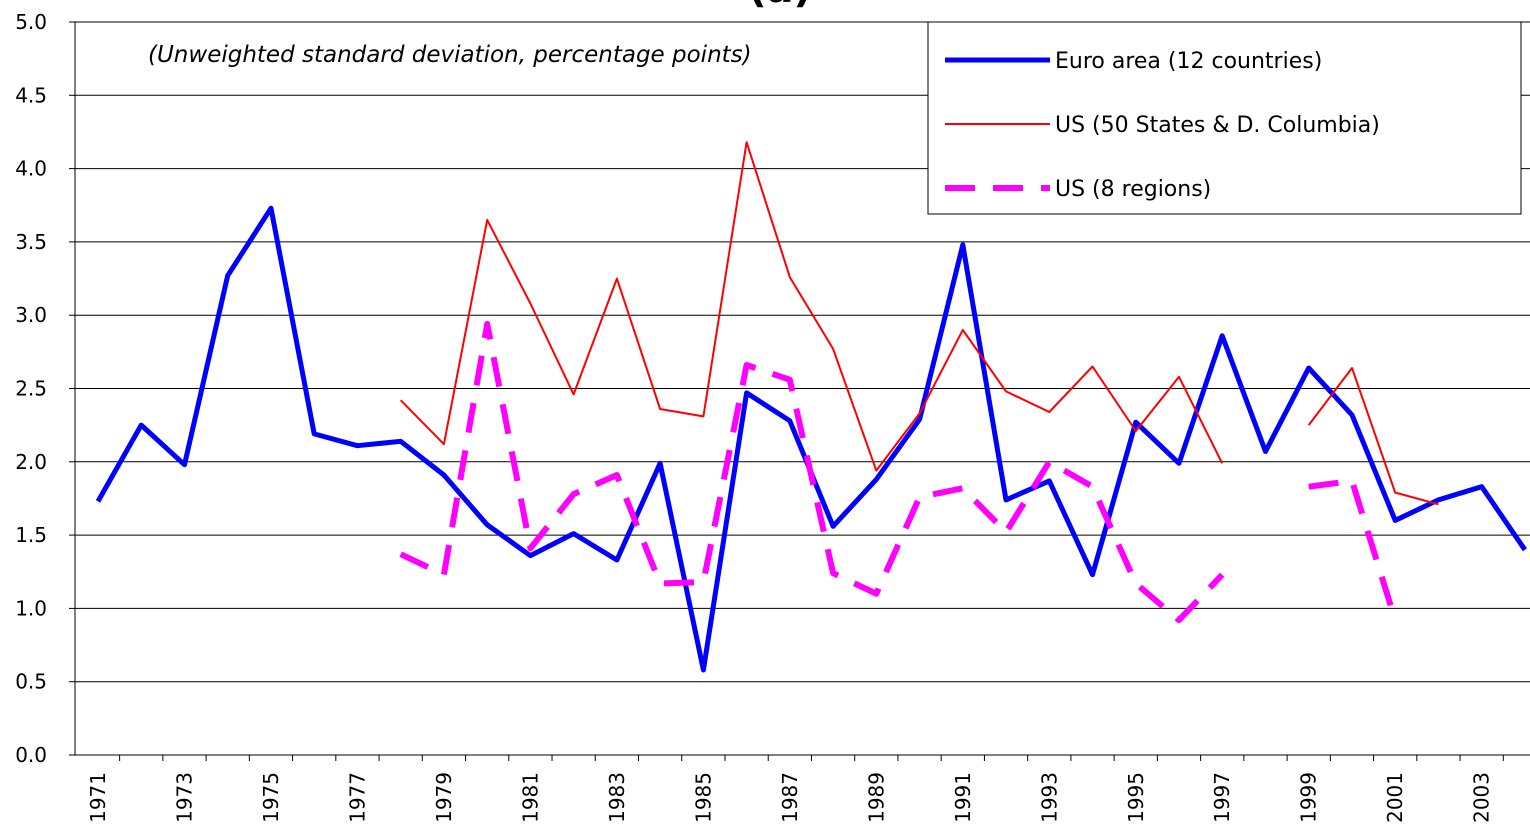  What do you see at coordinates (617, 797) in the screenshot?
I see `x-tick-label: 1983` at bounding box center [617, 797].